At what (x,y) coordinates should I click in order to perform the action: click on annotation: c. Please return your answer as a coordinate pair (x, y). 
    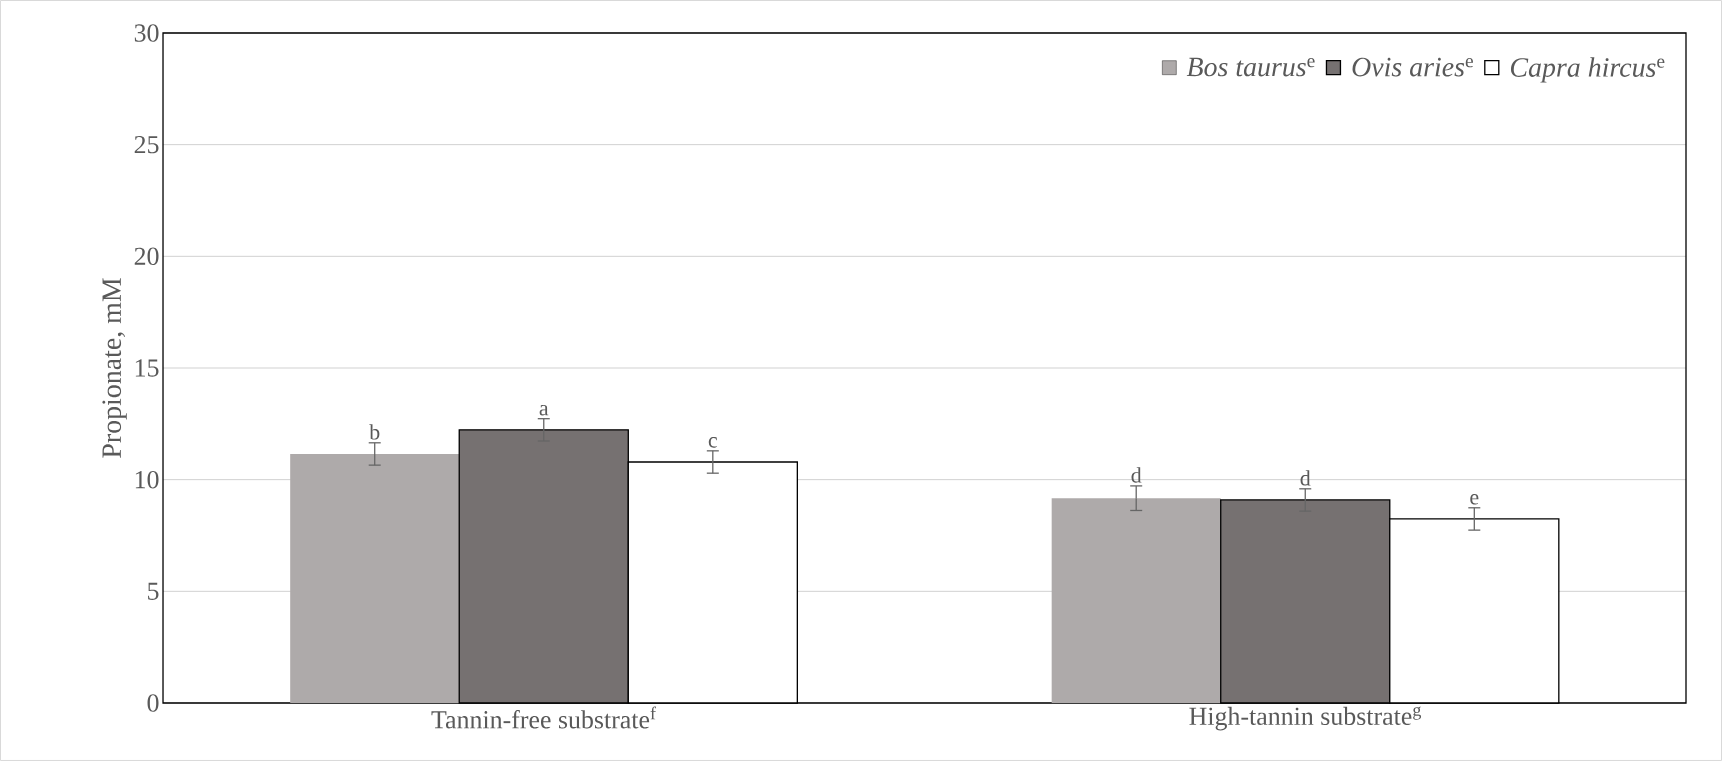
    Looking at the image, I should click on (713, 442).